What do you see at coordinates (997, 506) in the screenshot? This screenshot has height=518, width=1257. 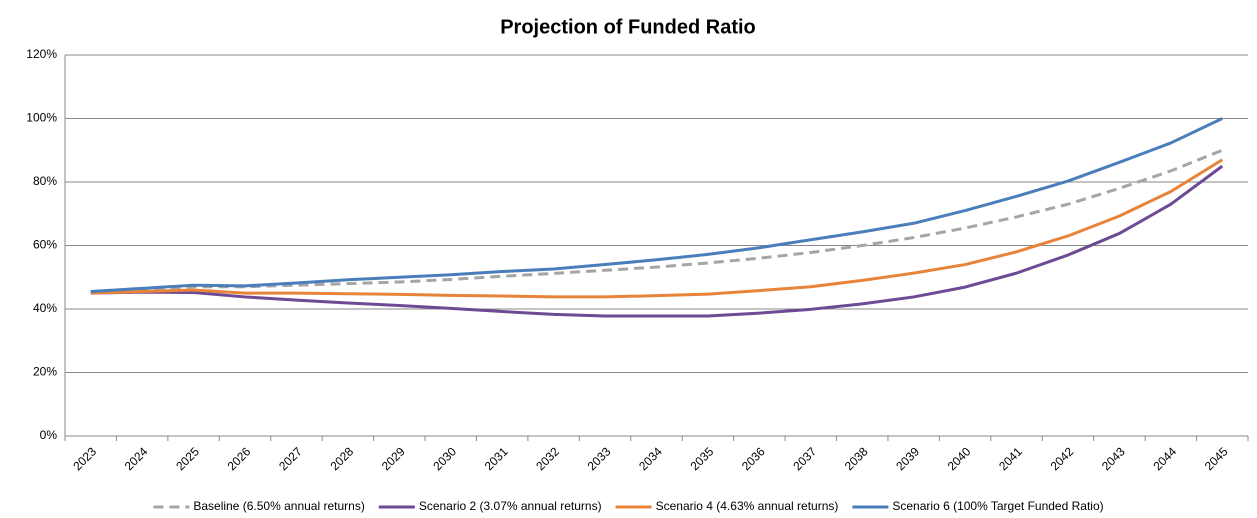 I see `legend-label: Scenario 6 (100% Target Funded Ratio)` at bounding box center [997, 506].